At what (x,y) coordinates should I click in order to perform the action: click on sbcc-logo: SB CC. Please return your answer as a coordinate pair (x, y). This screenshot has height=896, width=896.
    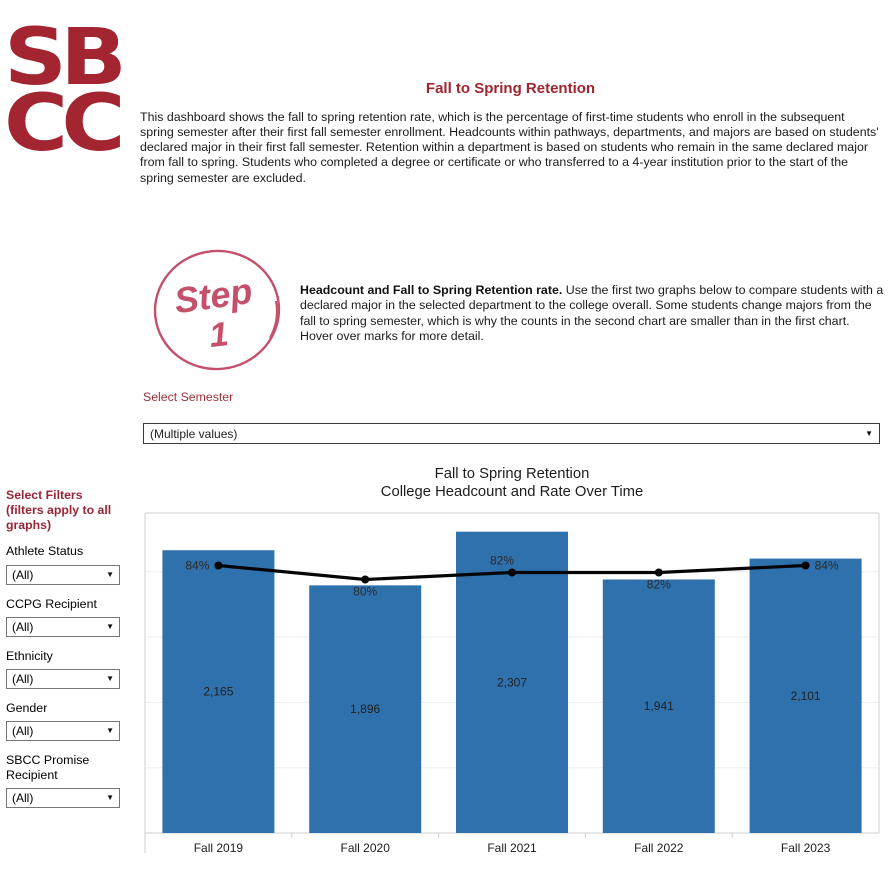
    Looking at the image, I should click on (65, 91).